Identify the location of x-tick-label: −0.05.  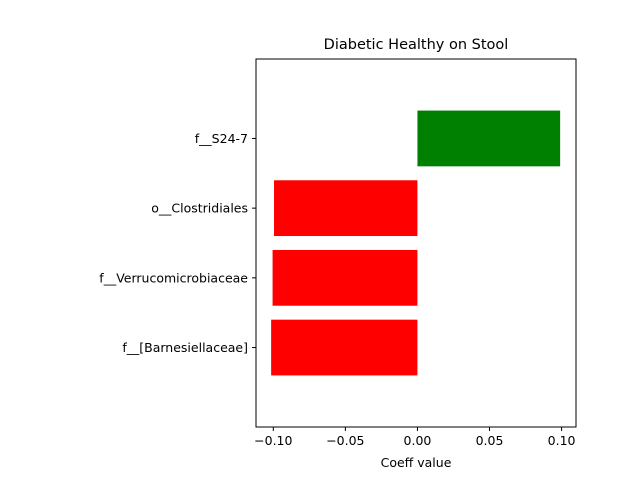
(345, 440).